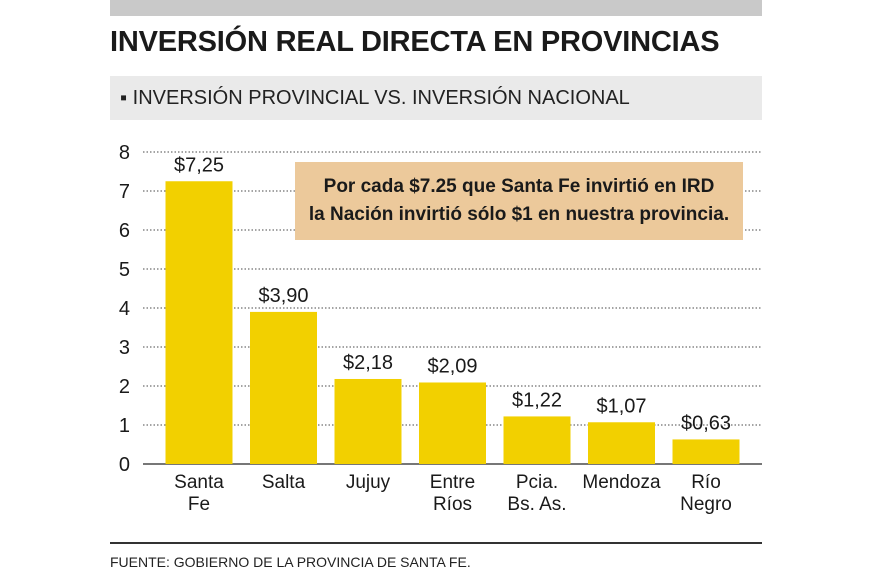  What do you see at coordinates (368, 482) in the screenshot?
I see `x-tick-label: Jujuy` at bounding box center [368, 482].